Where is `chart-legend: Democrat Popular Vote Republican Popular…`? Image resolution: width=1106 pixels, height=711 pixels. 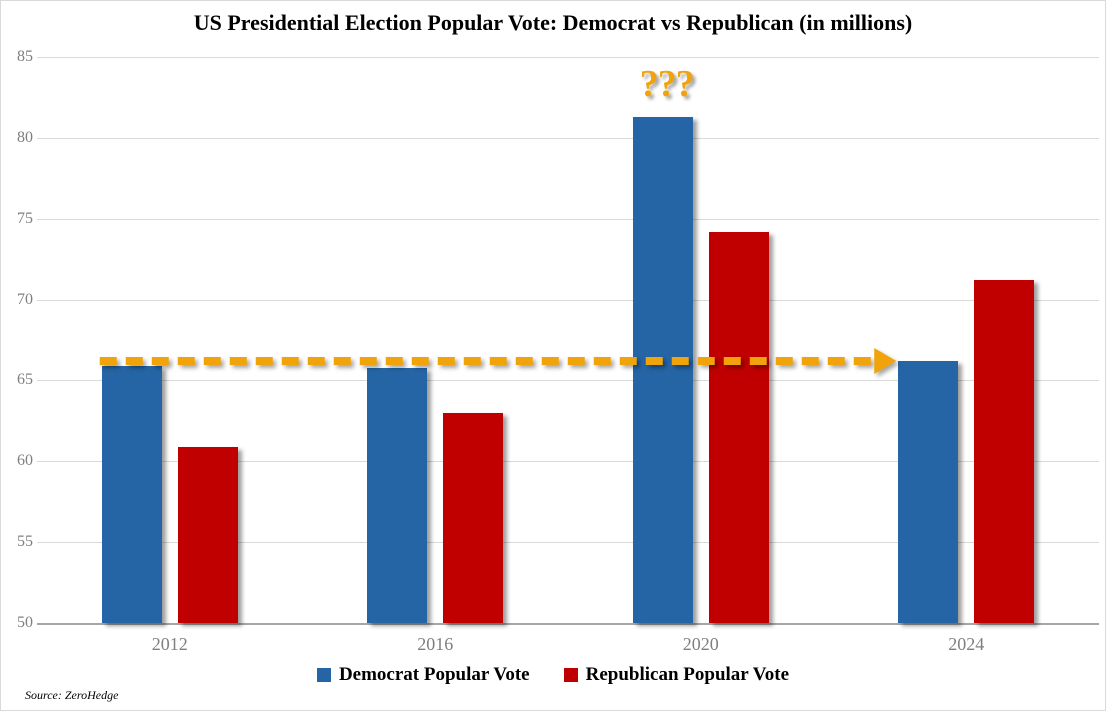
chart-legend: Democrat Popular Vote Republican Popular… is located at coordinates (553, 675).